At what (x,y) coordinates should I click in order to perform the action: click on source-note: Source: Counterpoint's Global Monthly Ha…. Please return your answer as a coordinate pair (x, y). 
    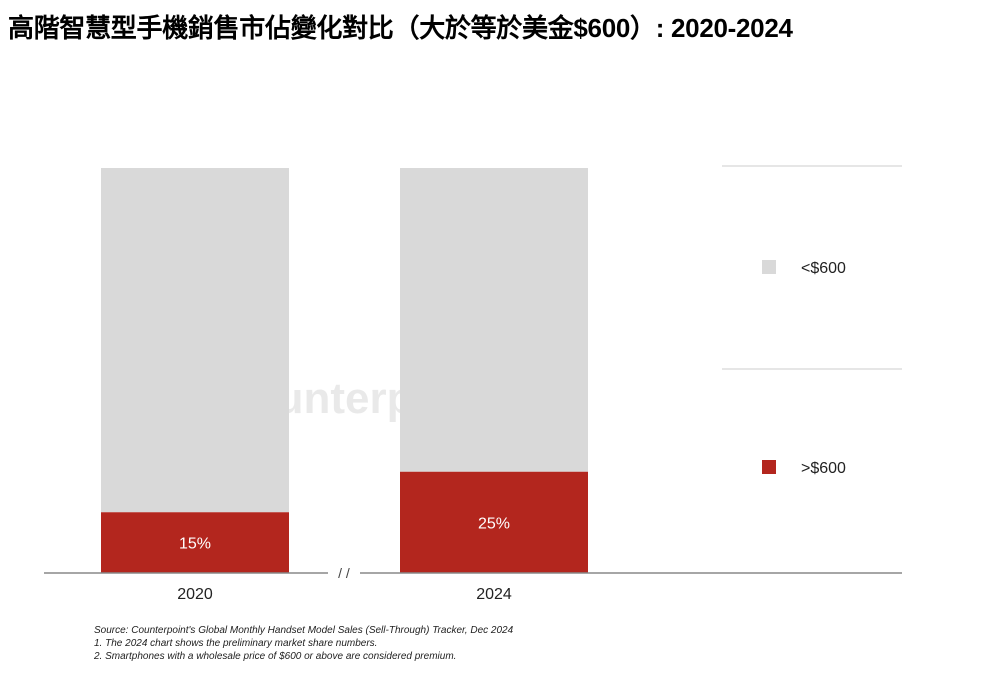
    Looking at the image, I should click on (304, 630).